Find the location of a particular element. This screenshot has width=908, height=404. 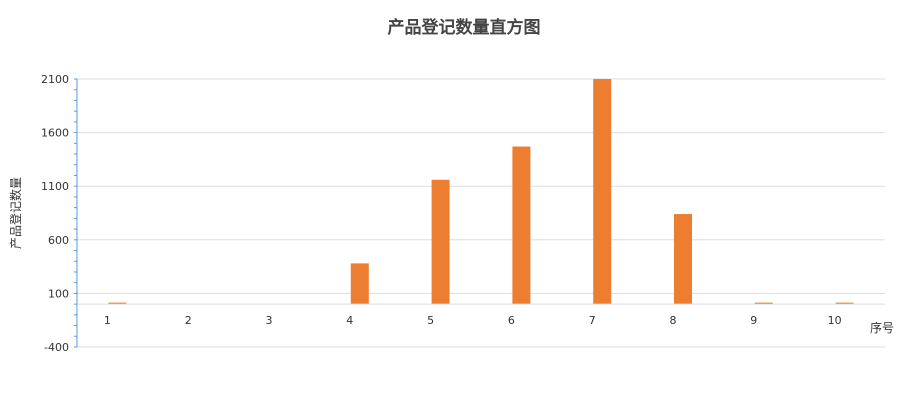

x-axis-title: 序号 is located at coordinates (882, 327).